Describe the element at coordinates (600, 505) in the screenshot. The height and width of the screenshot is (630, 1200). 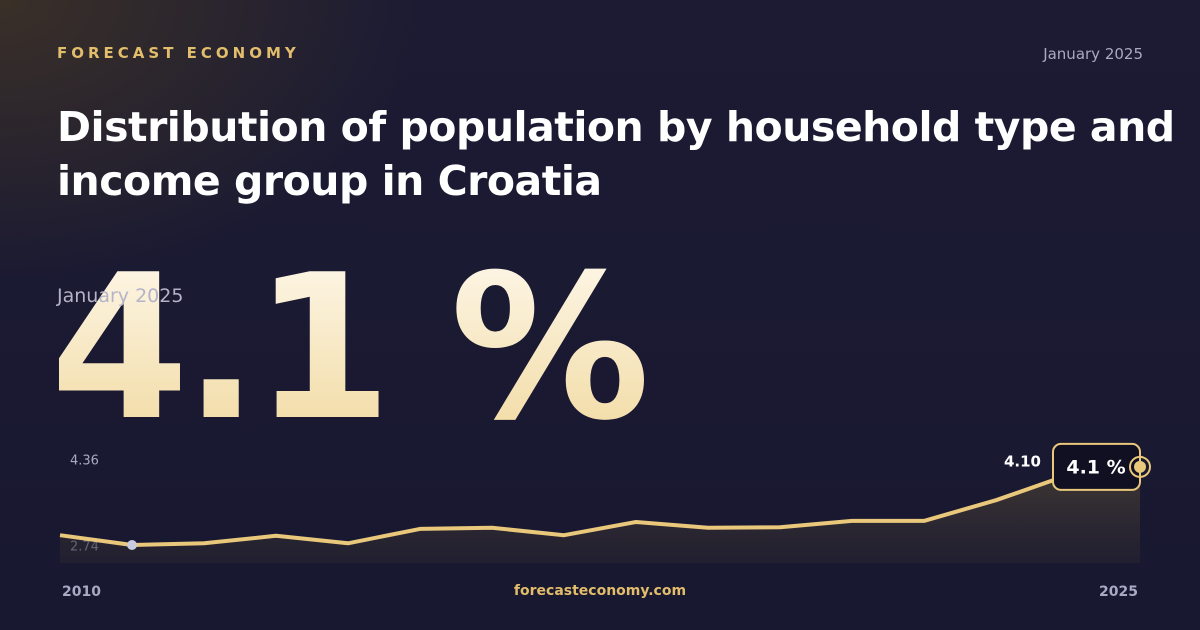
I see `line` at that location.